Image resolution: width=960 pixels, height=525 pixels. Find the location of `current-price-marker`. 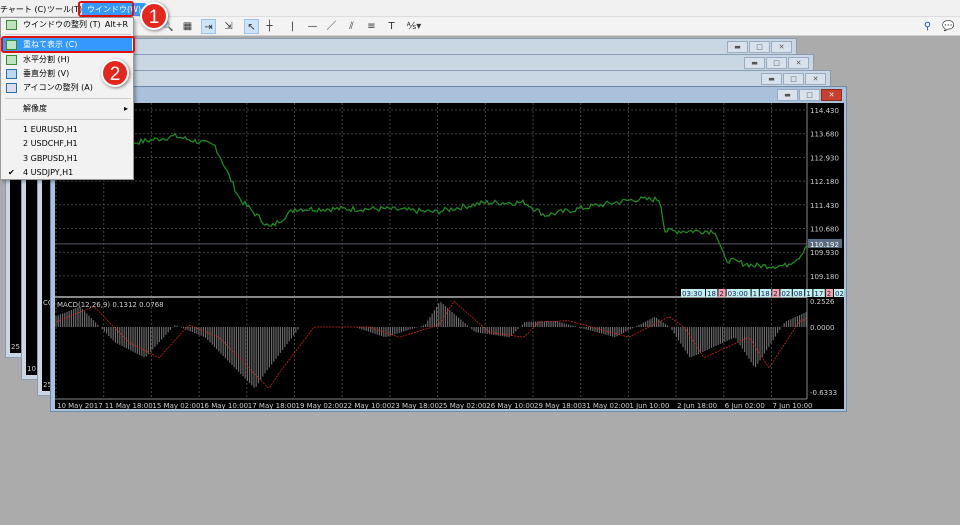

current-price-marker is located at coordinates (825, 243).